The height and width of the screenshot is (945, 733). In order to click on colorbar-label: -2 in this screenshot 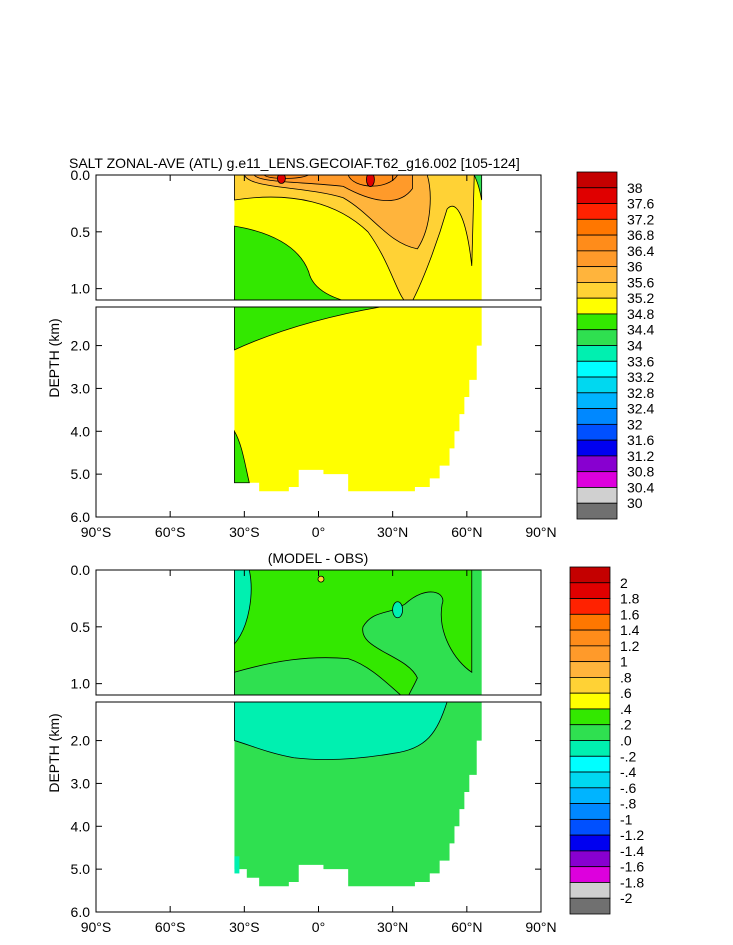, I will do `click(626, 898)`.